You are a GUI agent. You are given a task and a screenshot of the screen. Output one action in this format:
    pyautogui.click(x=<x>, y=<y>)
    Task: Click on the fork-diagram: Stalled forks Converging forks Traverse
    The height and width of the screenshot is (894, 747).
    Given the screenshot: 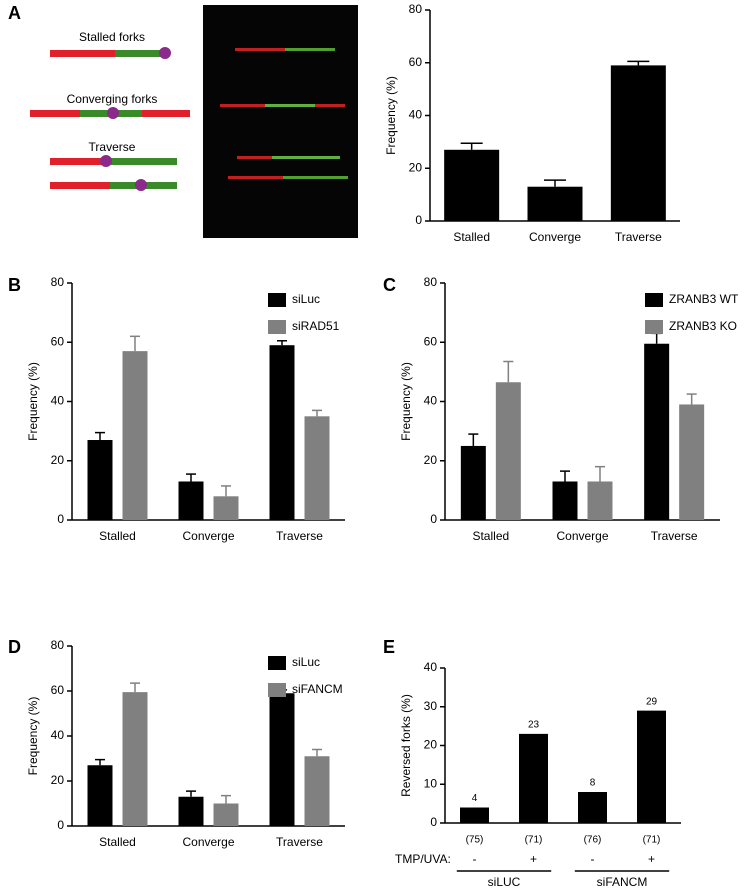 What is the action you would take?
    pyautogui.click(x=110, y=110)
    